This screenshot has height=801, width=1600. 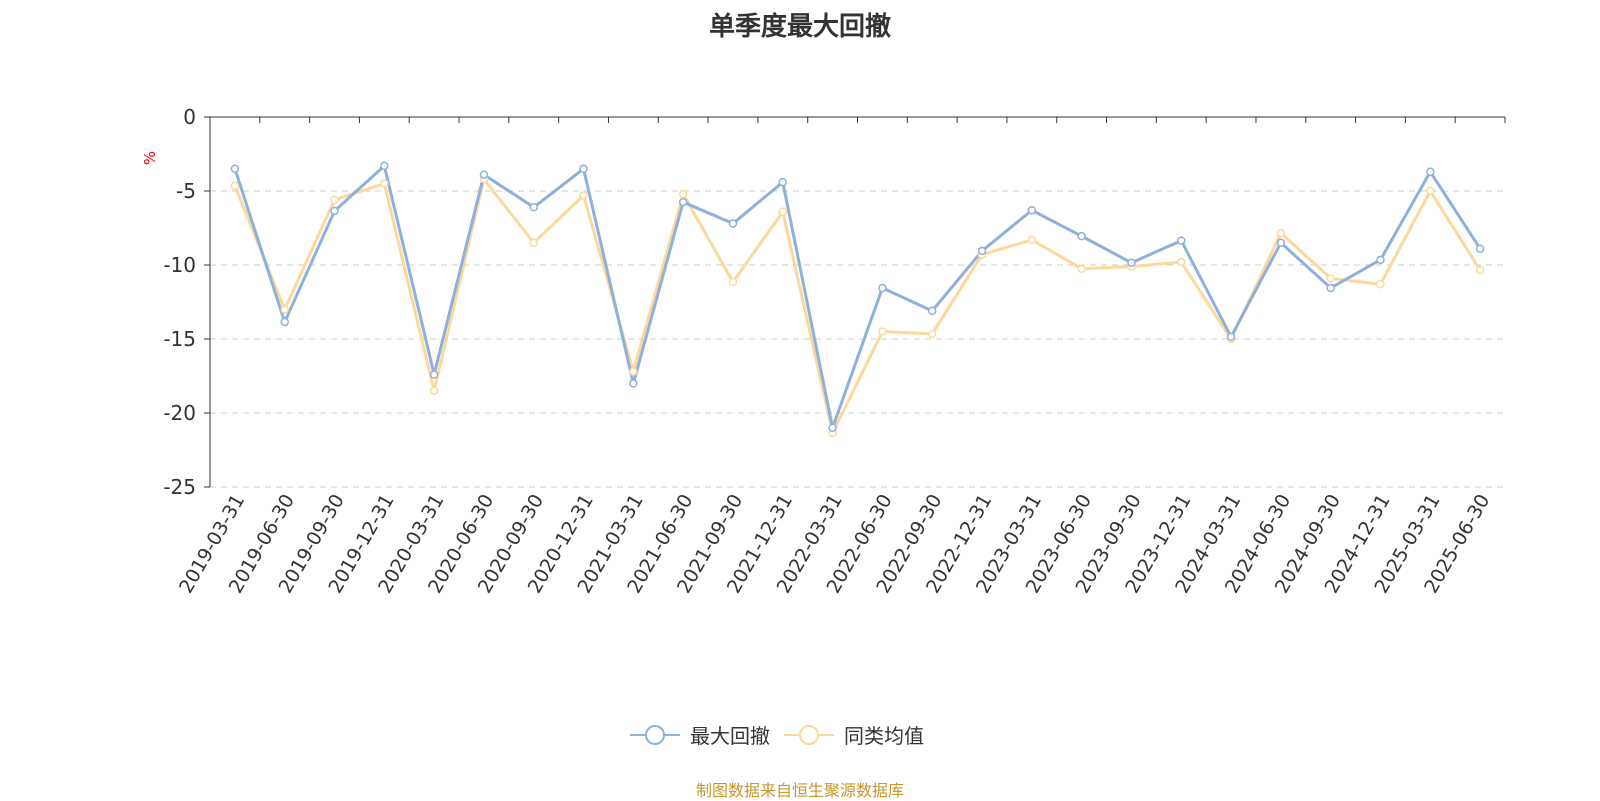 What do you see at coordinates (884, 736) in the screenshot?
I see `legend-label: 同类均值` at bounding box center [884, 736].